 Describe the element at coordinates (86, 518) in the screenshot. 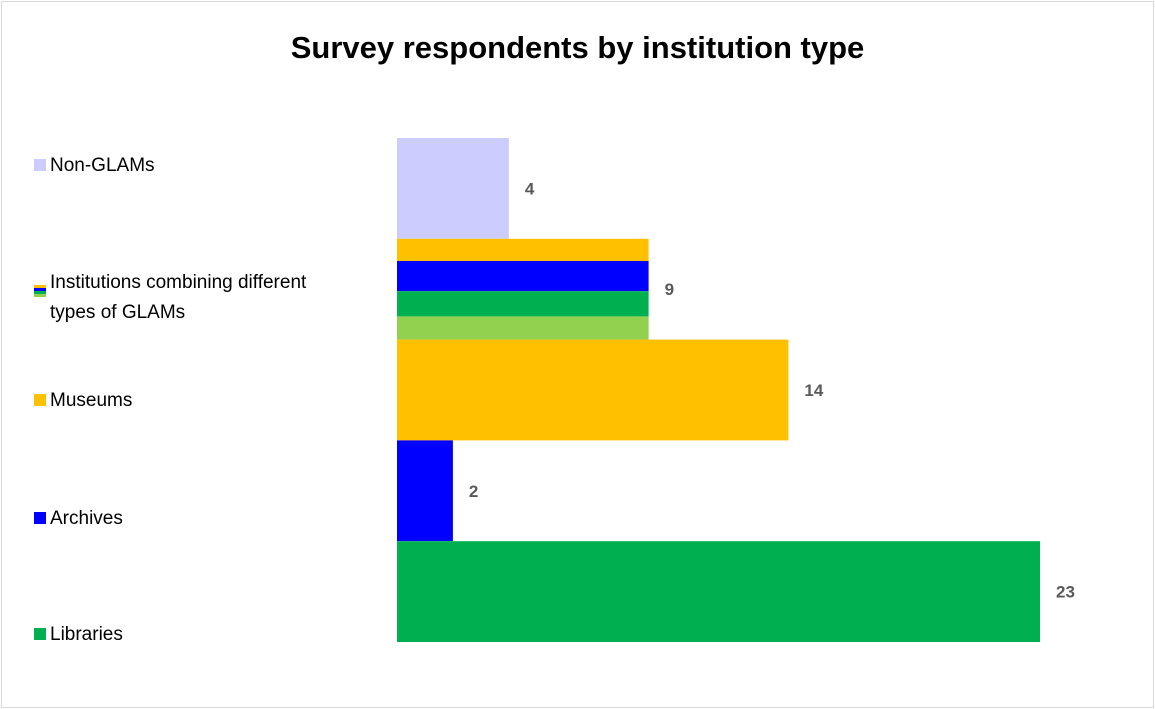

I see `legend-label: Archives` at that location.